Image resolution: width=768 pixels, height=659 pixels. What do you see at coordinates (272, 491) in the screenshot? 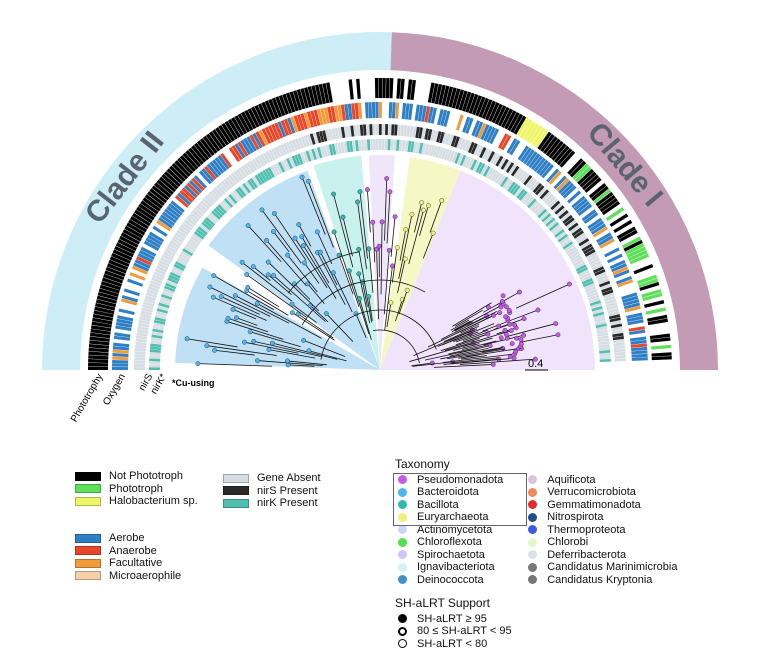
I see `legend-item: nirS Present` at bounding box center [272, 491].